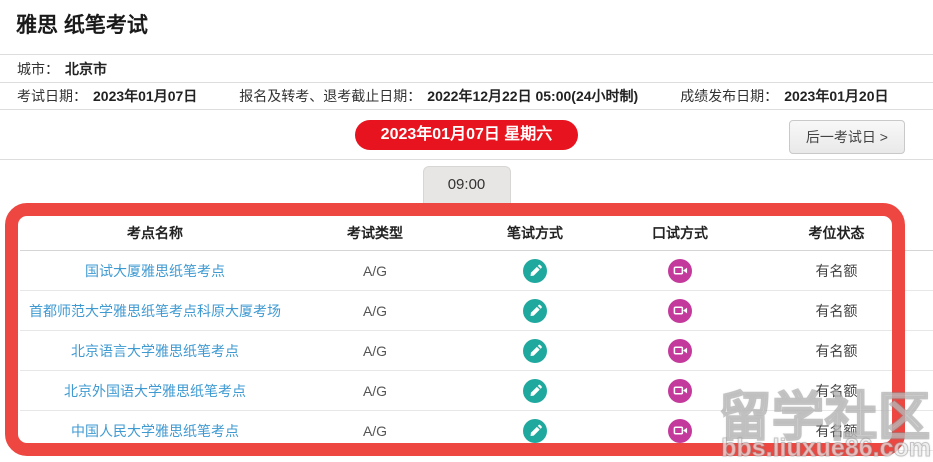  I want to click on table-row: 国试大厦雅思纸笔考点 A/G 有名额, so click(476, 271).